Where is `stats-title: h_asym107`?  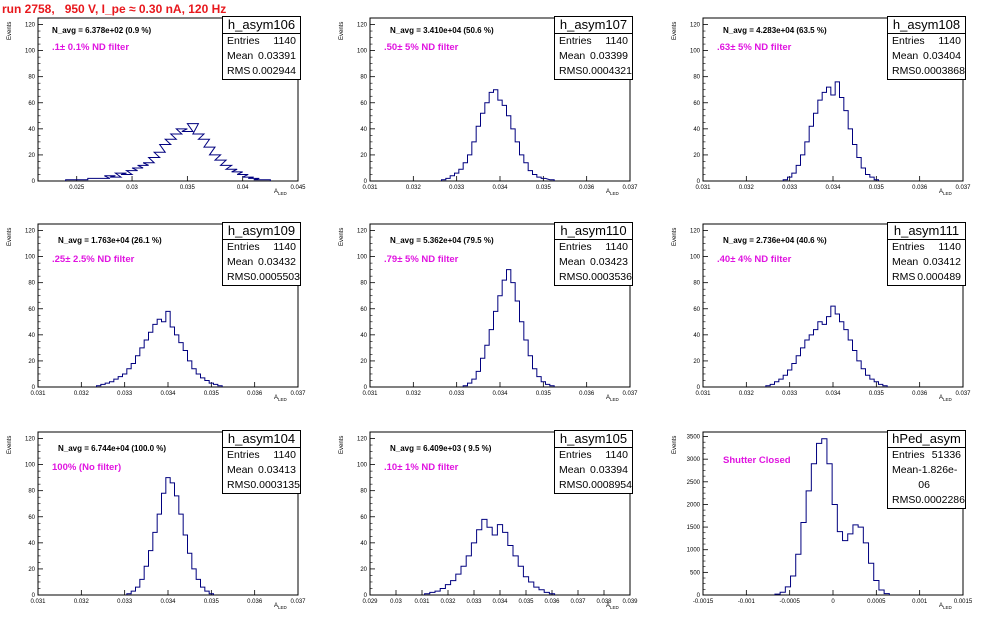
stats-title: h_asym107 is located at coordinates (593, 25).